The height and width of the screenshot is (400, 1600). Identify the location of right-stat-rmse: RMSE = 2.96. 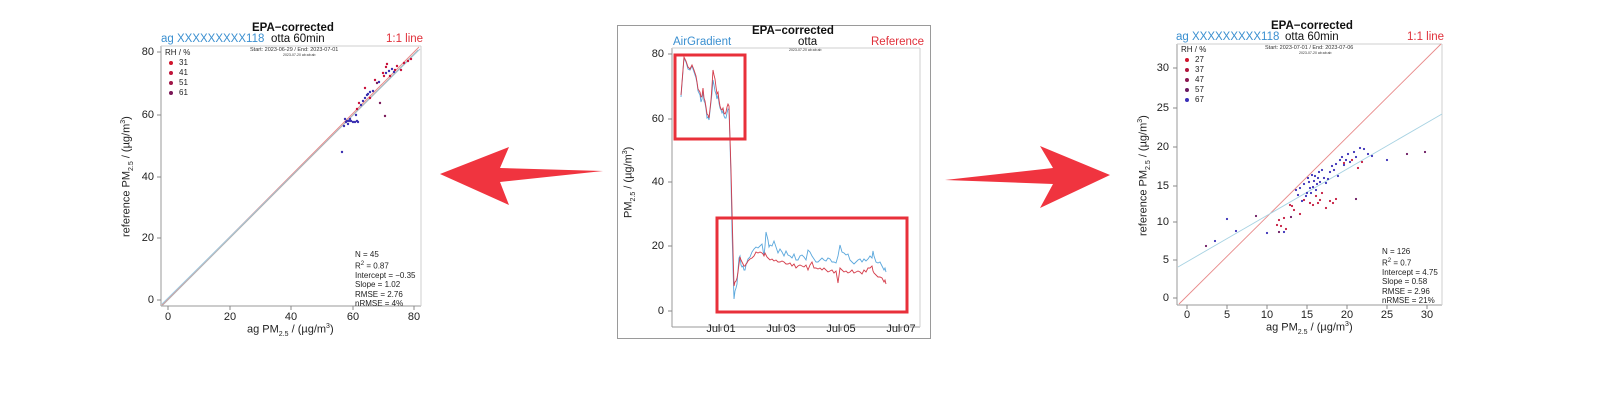
(1406, 291).